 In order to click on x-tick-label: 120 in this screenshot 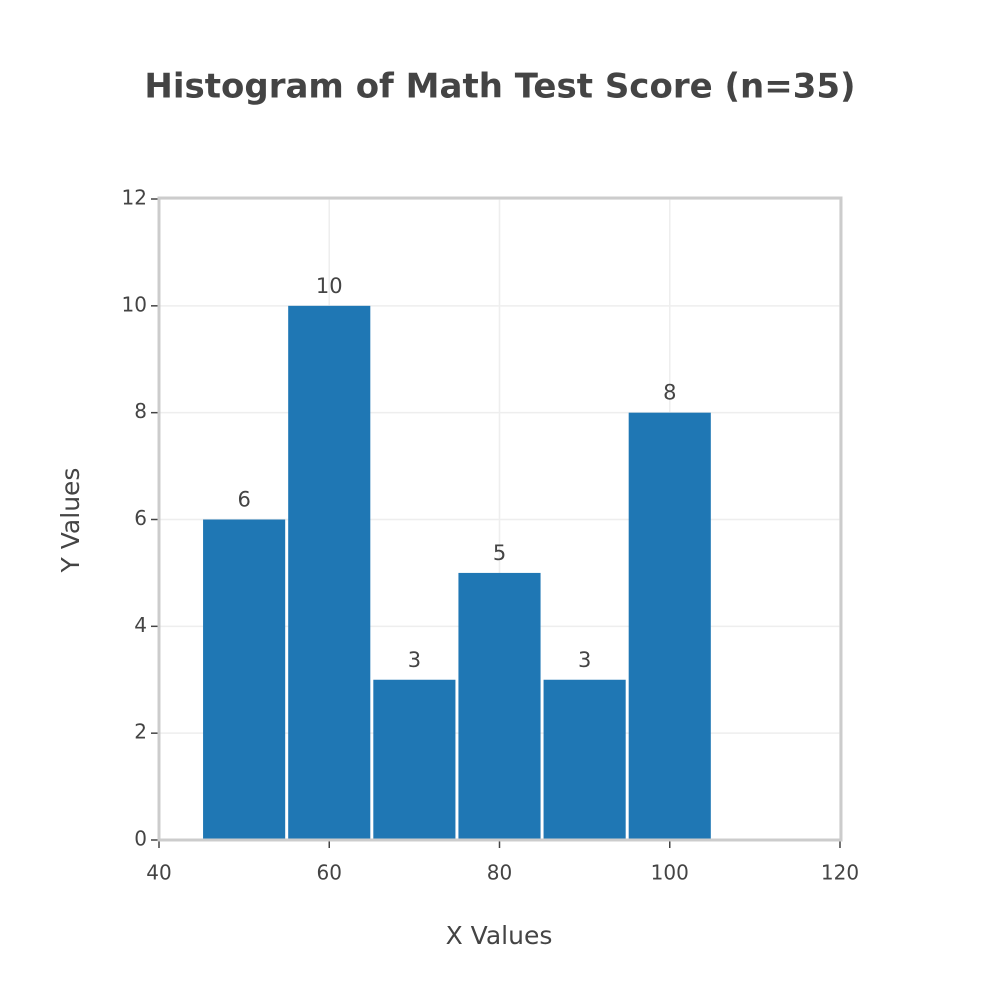, I will do `click(840, 873)`.